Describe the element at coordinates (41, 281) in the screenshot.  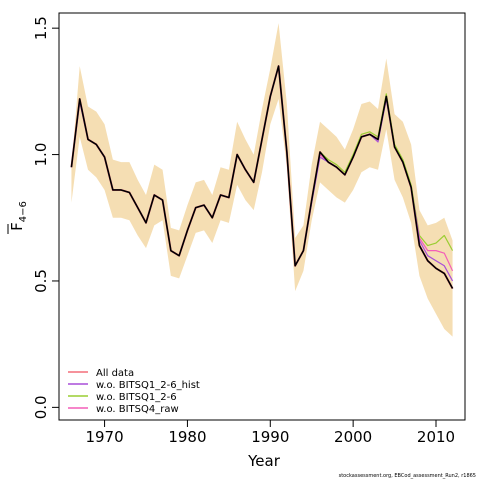
I see `y-tick-label: 0.5` at that location.